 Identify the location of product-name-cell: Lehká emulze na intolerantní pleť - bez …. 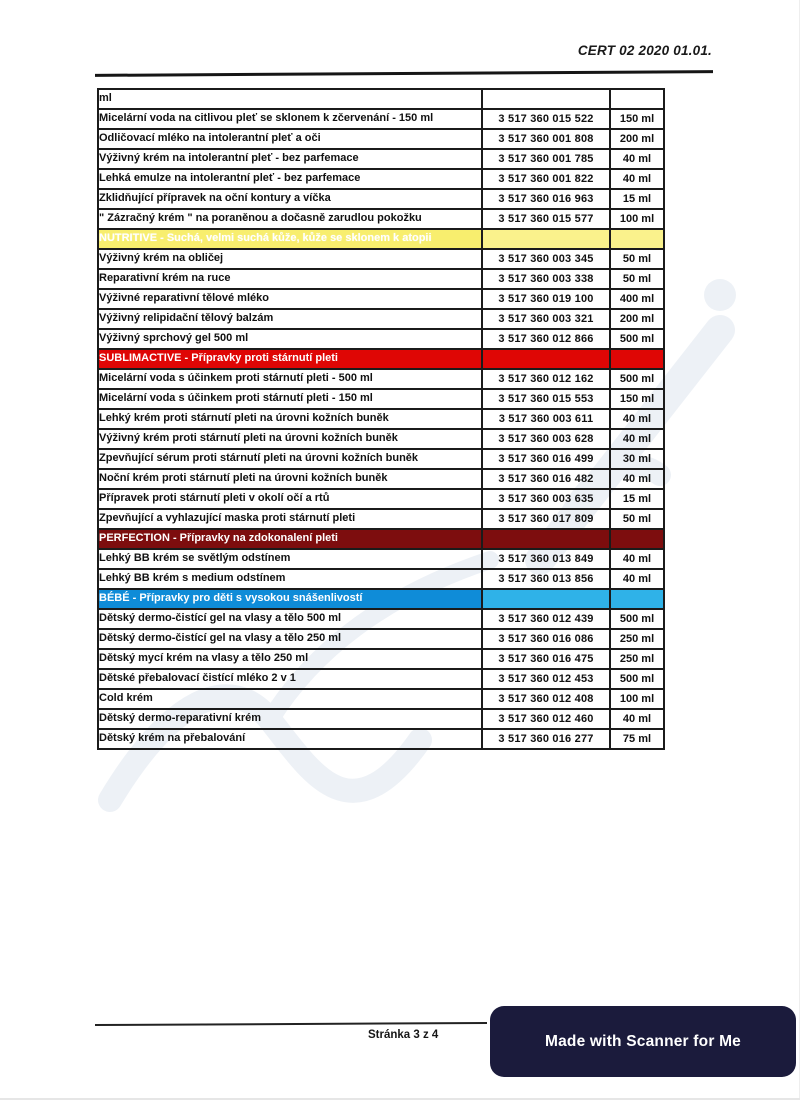
(290, 179).